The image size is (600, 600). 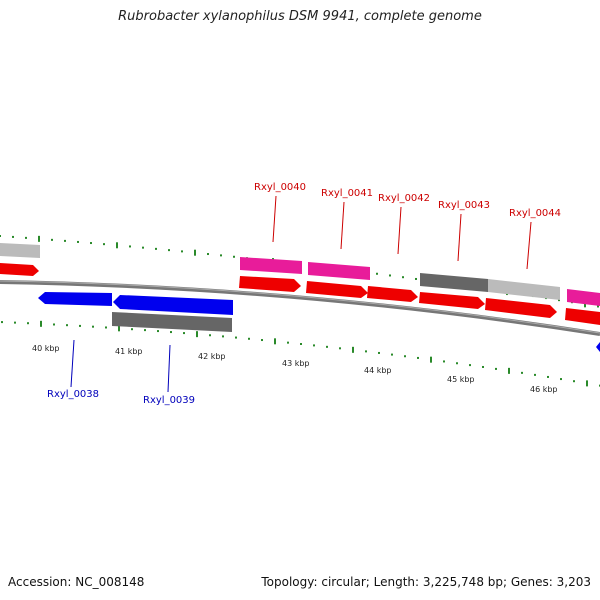 What do you see at coordinates (583, 297) in the screenshot?
I see `feature-bar-right-magenta` at bounding box center [583, 297].